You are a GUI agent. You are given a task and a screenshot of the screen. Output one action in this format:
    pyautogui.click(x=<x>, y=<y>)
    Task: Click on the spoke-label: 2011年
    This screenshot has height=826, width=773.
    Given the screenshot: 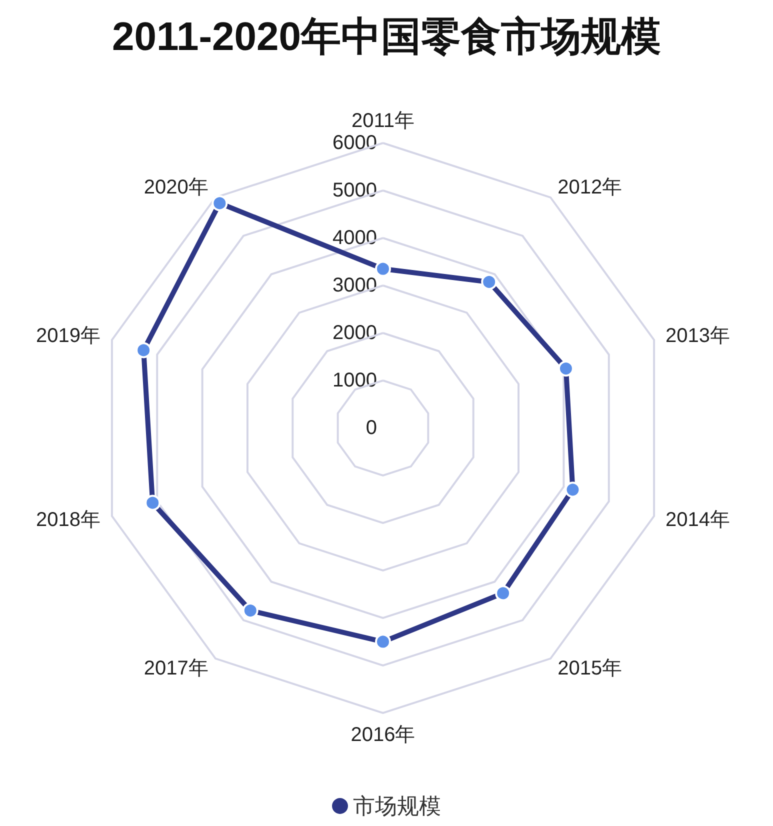 What is the action you would take?
    pyautogui.click(x=383, y=121)
    